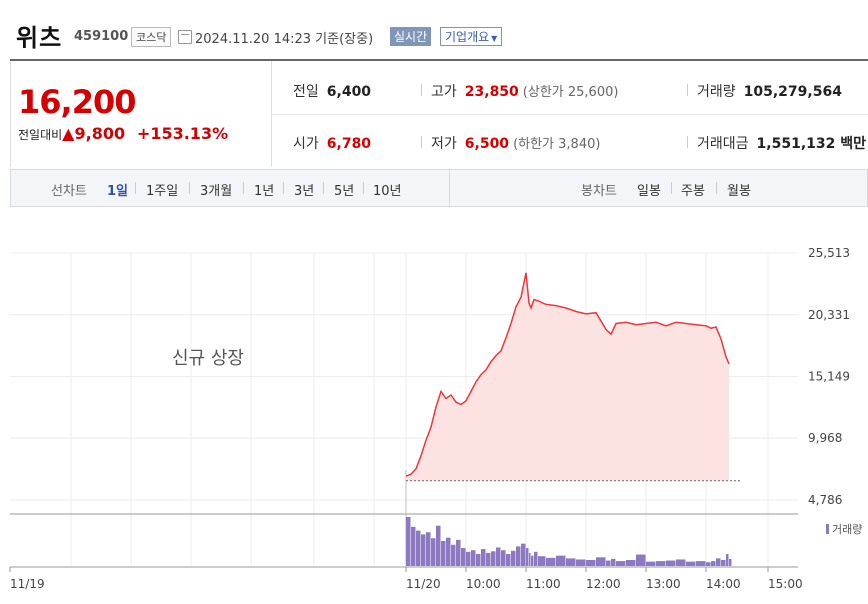 This screenshot has width=868, height=604. What do you see at coordinates (569, 541) in the screenshot?
I see `volume-bars` at bounding box center [569, 541].